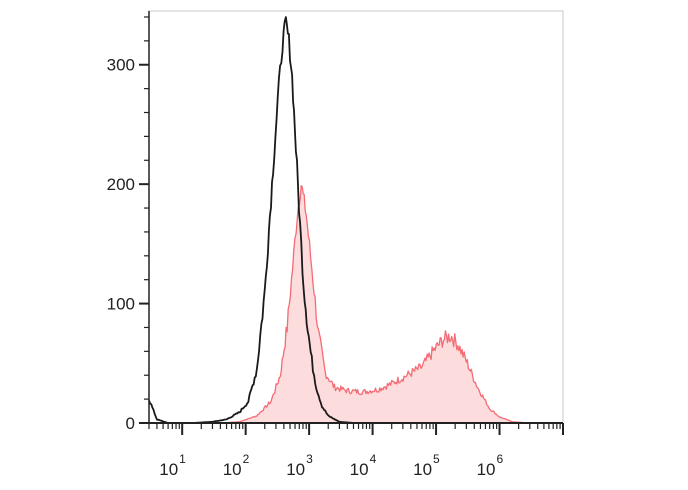  What do you see at coordinates (130, 423) in the screenshot?
I see `y-tick-label: 0` at bounding box center [130, 423].